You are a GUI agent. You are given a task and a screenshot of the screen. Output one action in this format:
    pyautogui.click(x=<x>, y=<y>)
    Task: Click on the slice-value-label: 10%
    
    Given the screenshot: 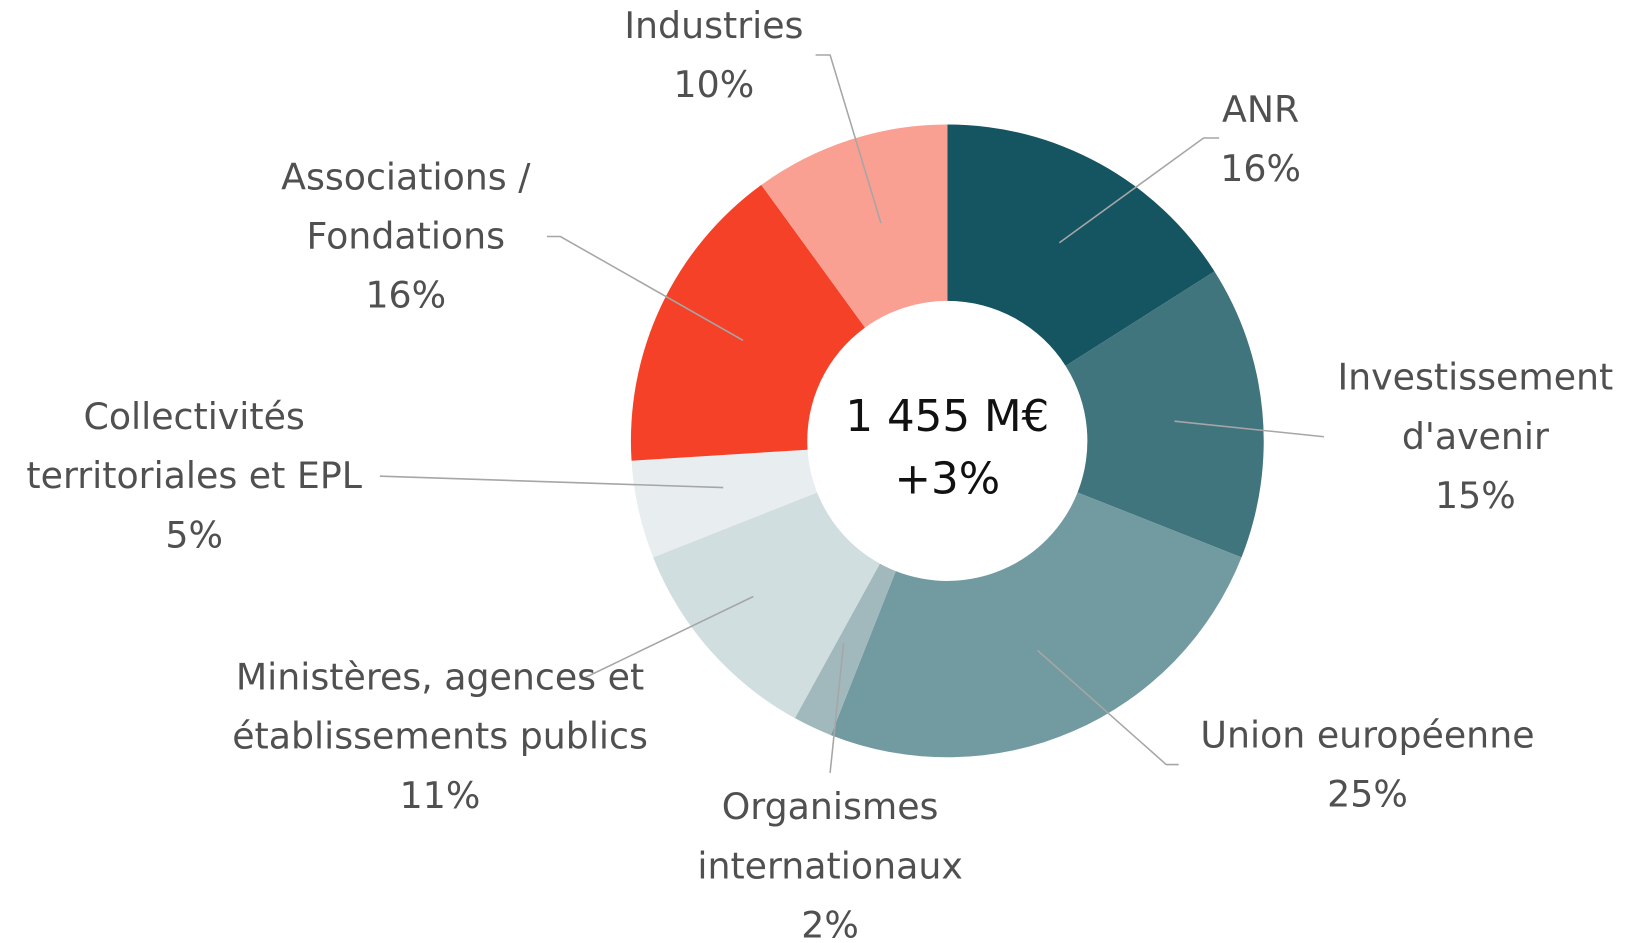 What is the action you would take?
    pyautogui.click(x=714, y=84)
    